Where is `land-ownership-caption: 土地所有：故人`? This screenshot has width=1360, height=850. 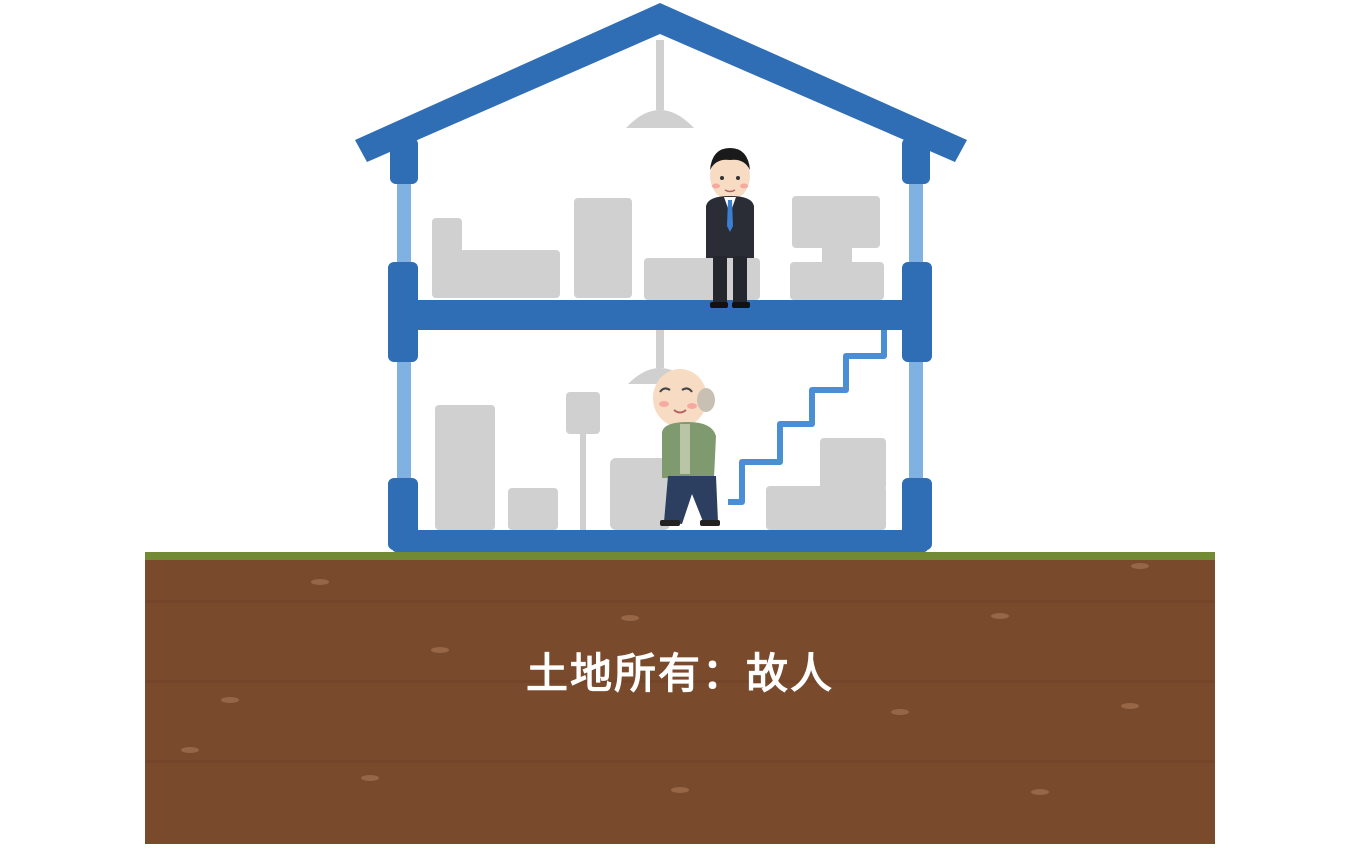 land-ownership-caption: 土地所有：故人 is located at coordinates (679, 673).